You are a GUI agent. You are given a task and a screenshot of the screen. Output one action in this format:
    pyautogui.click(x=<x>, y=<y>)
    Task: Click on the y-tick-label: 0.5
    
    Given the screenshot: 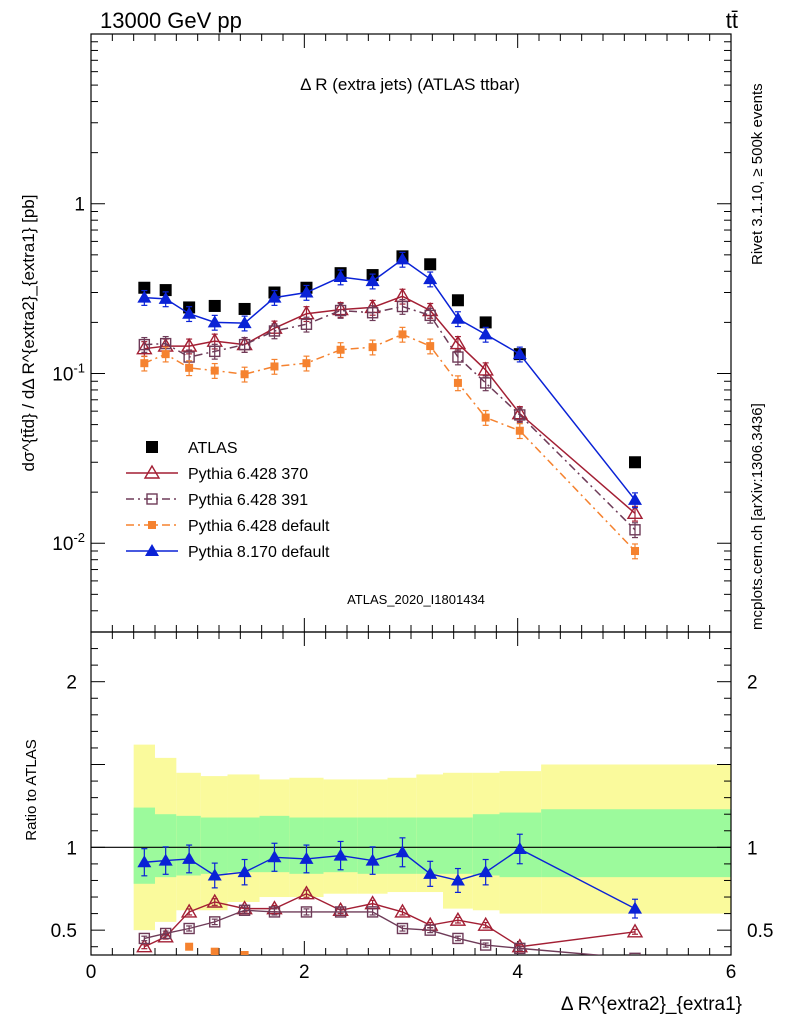 What is the action you would take?
    pyautogui.click(x=64, y=931)
    